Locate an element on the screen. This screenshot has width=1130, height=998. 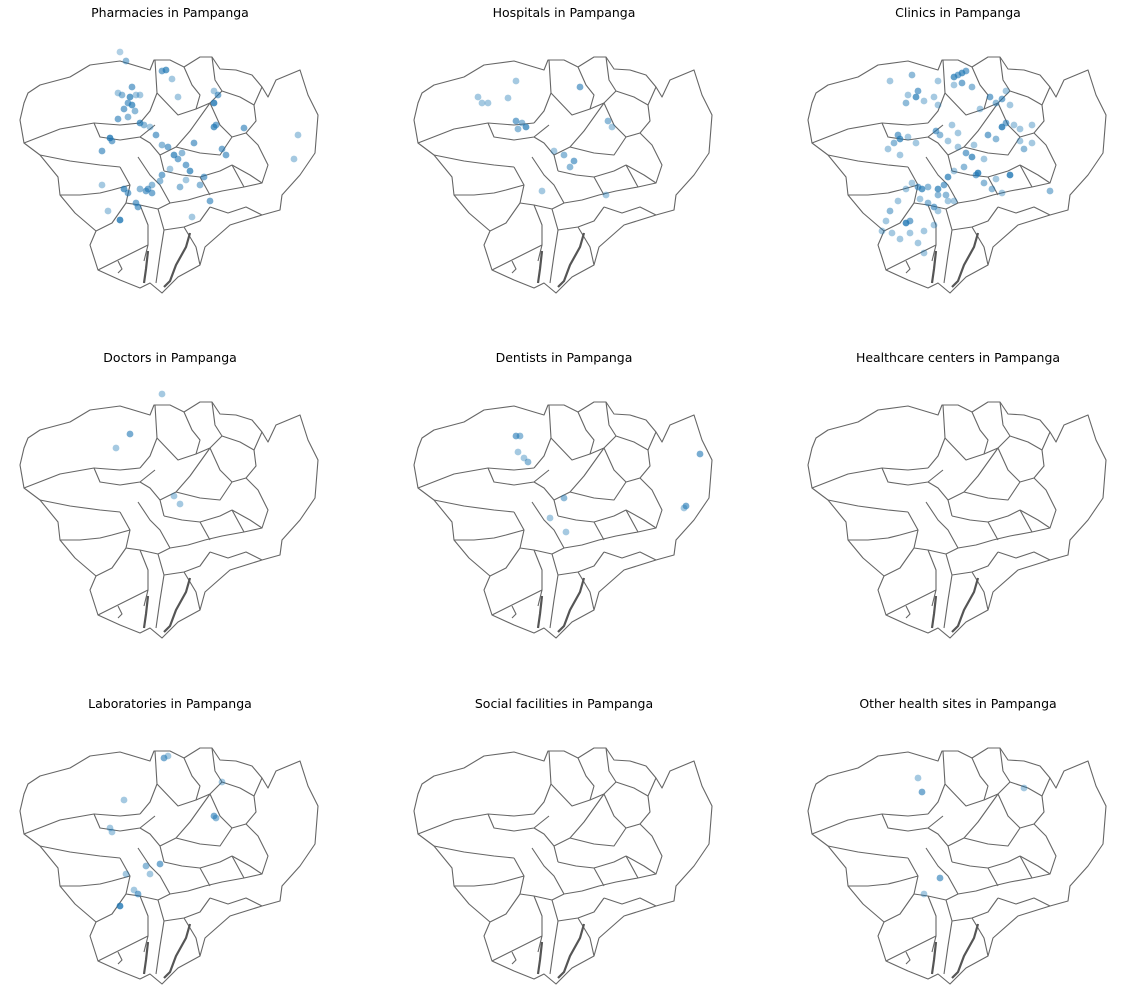
panel-title: Healthcare centers in Pampanga is located at coordinates (958, 357).